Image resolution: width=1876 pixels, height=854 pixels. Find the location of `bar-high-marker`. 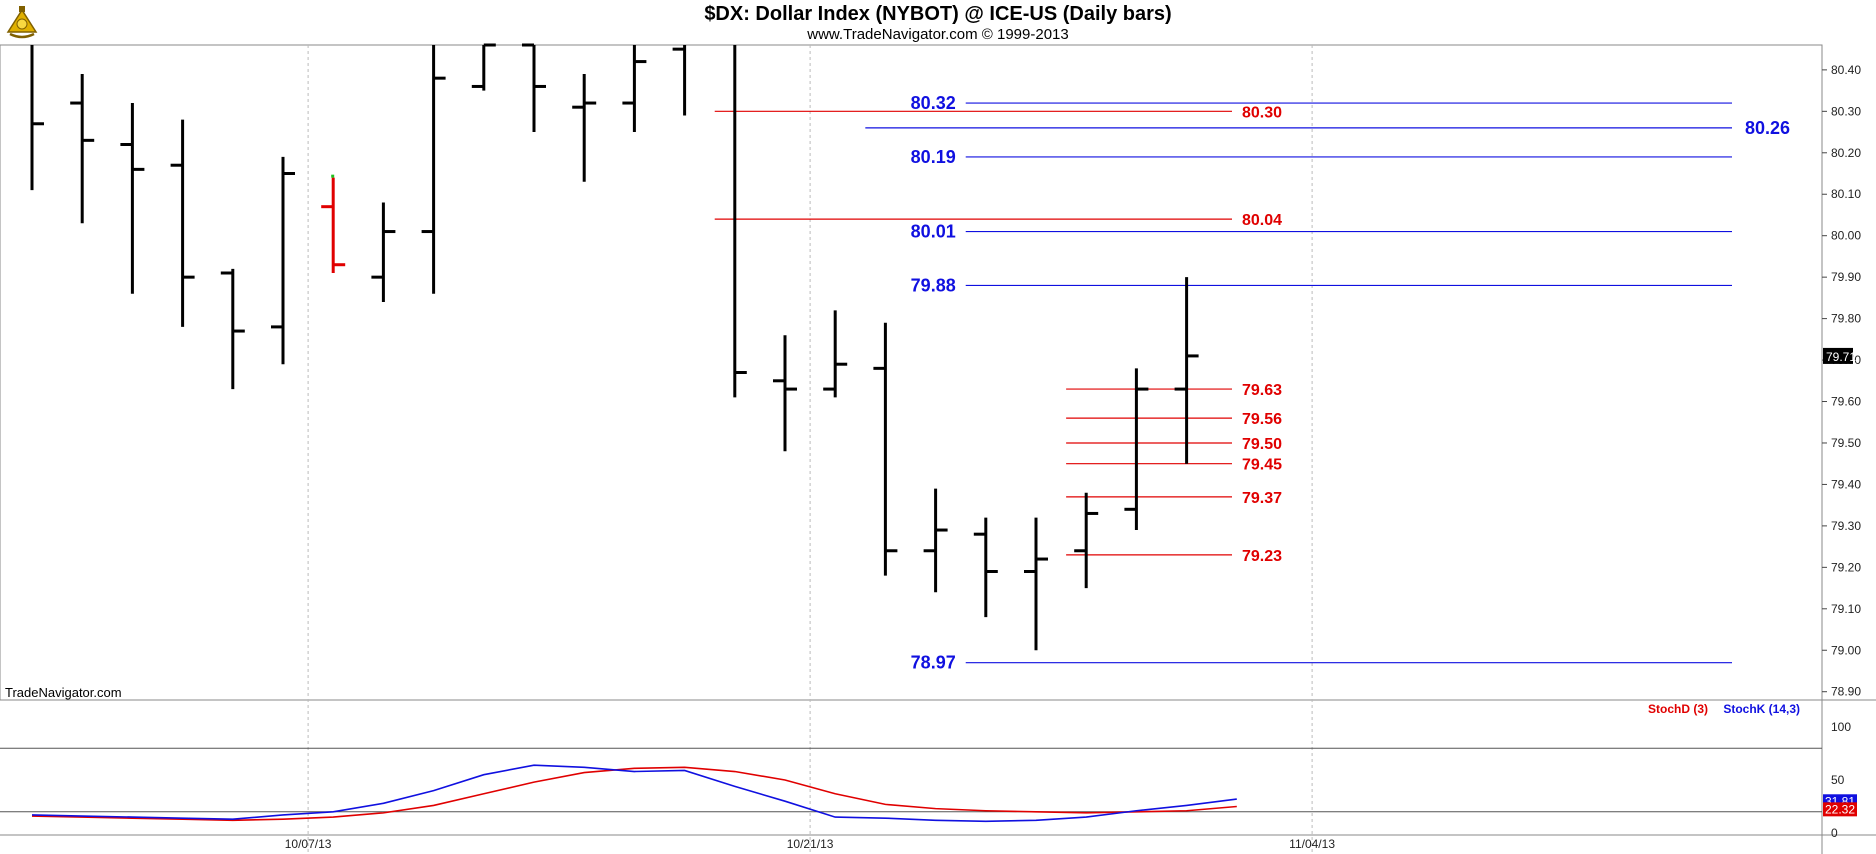

bar-high-marker is located at coordinates (333, 176).